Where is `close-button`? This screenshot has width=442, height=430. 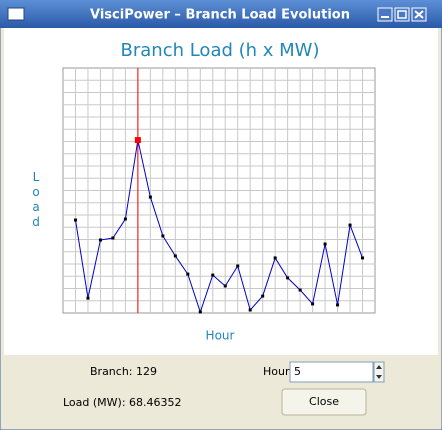
close-button is located at coordinates (324, 402).